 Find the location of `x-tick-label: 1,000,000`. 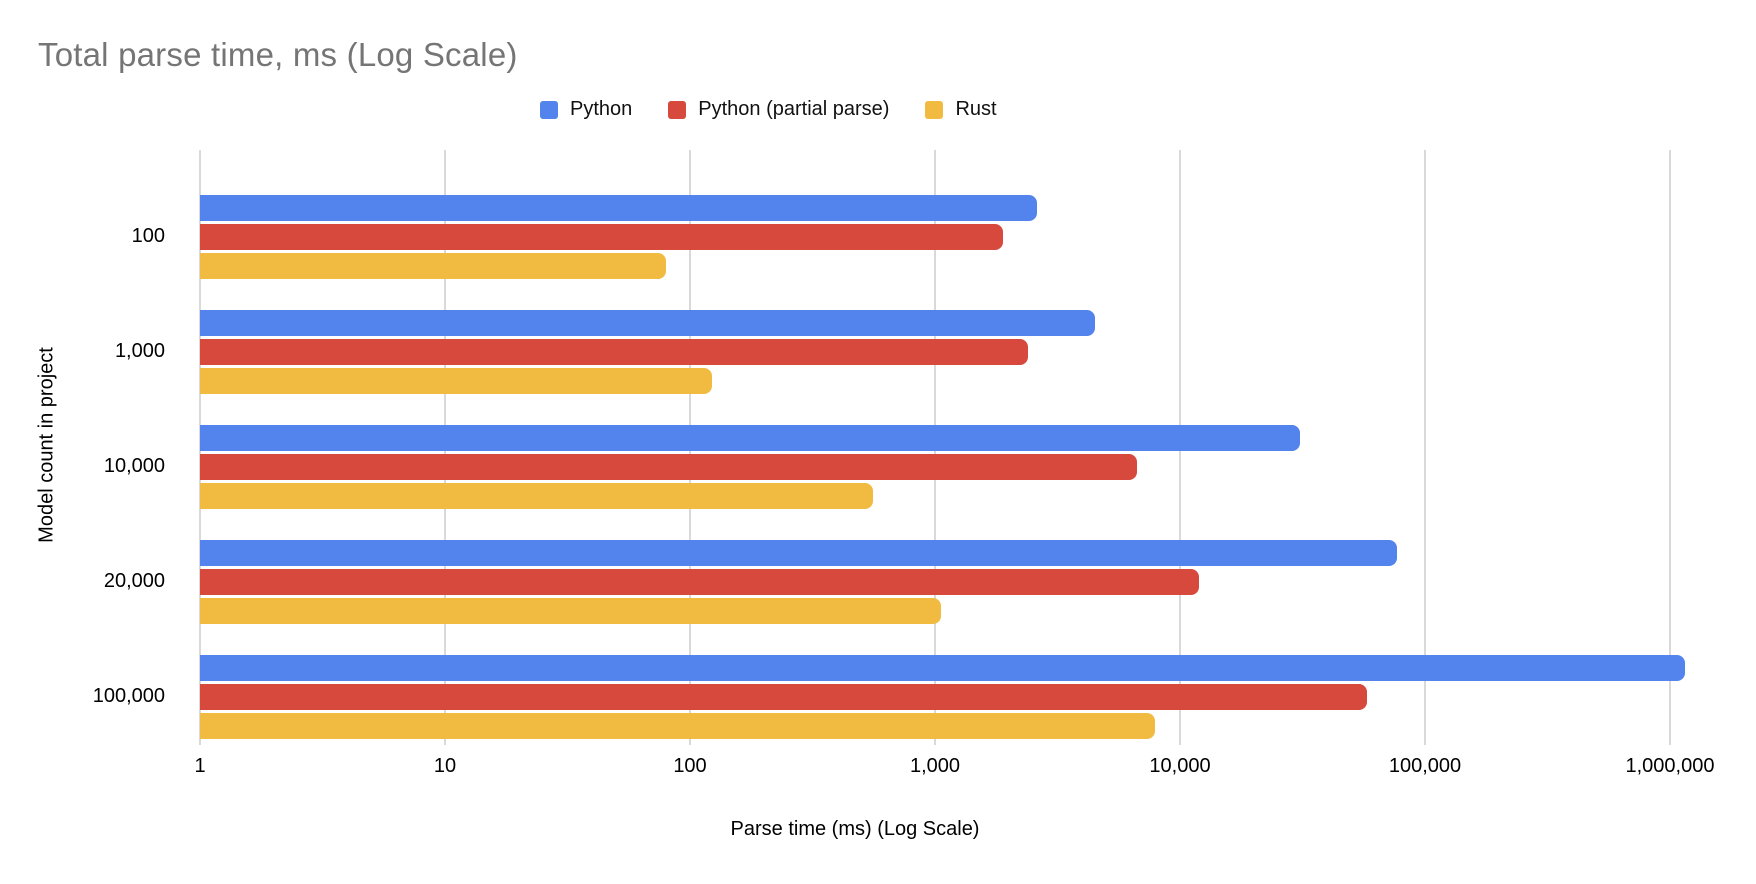

x-tick-label: 1,000,000 is located at coordinates (1670, 766).